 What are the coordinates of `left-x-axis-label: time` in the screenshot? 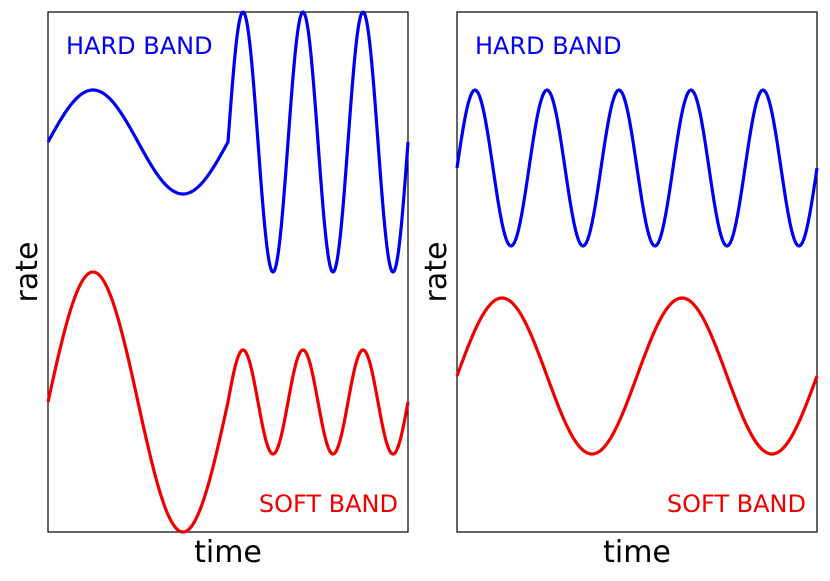 It's located at (228, 552).